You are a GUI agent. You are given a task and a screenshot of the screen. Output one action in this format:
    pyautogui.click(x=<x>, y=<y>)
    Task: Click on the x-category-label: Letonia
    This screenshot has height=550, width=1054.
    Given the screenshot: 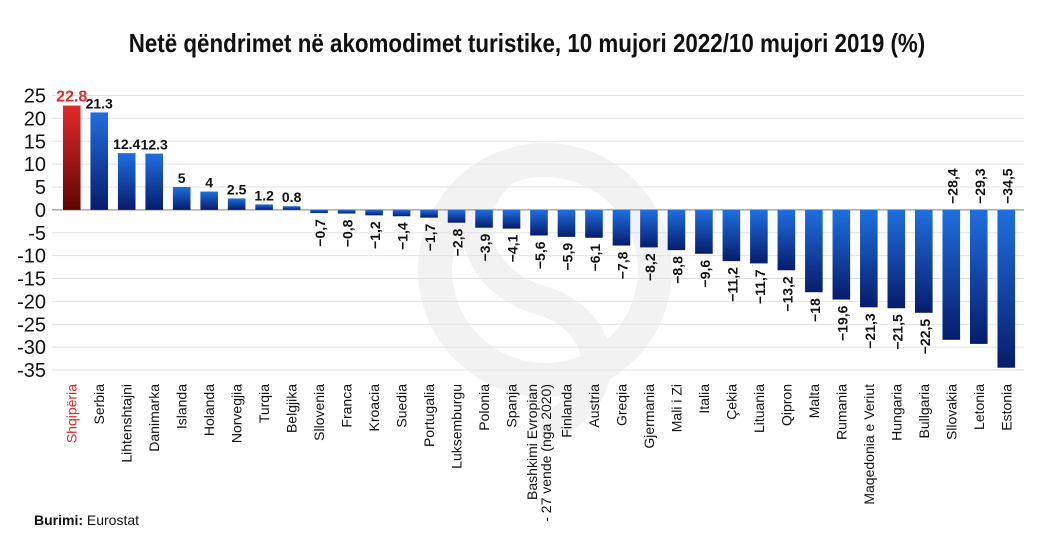 What is the action you would take?
    pyautogui.click(x=979, y=407)
    